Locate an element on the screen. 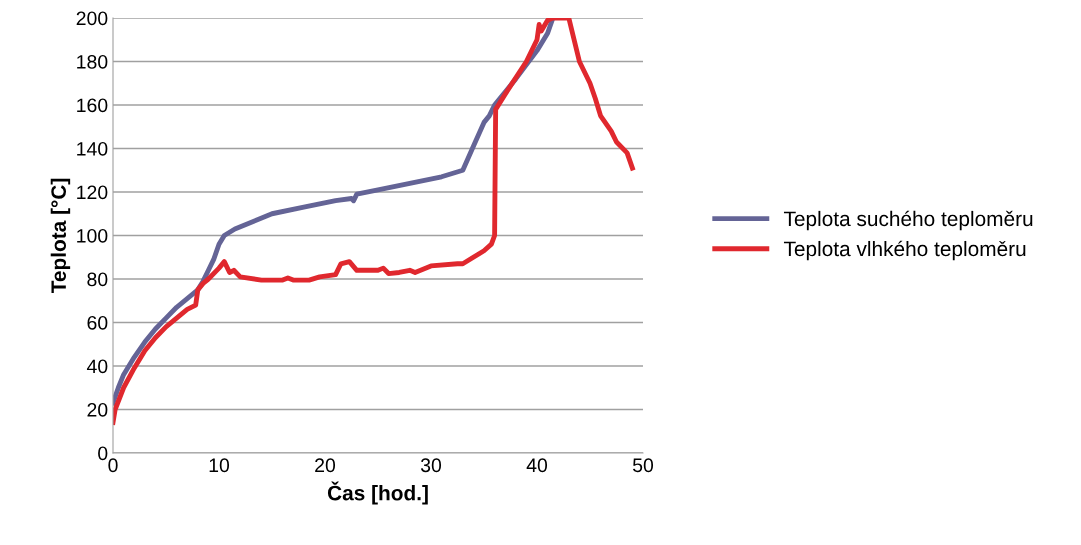 Image resolution: width=1081 pixels, height=545 pixels. y-tick-label: 0 is located at coordinates (103, 453).